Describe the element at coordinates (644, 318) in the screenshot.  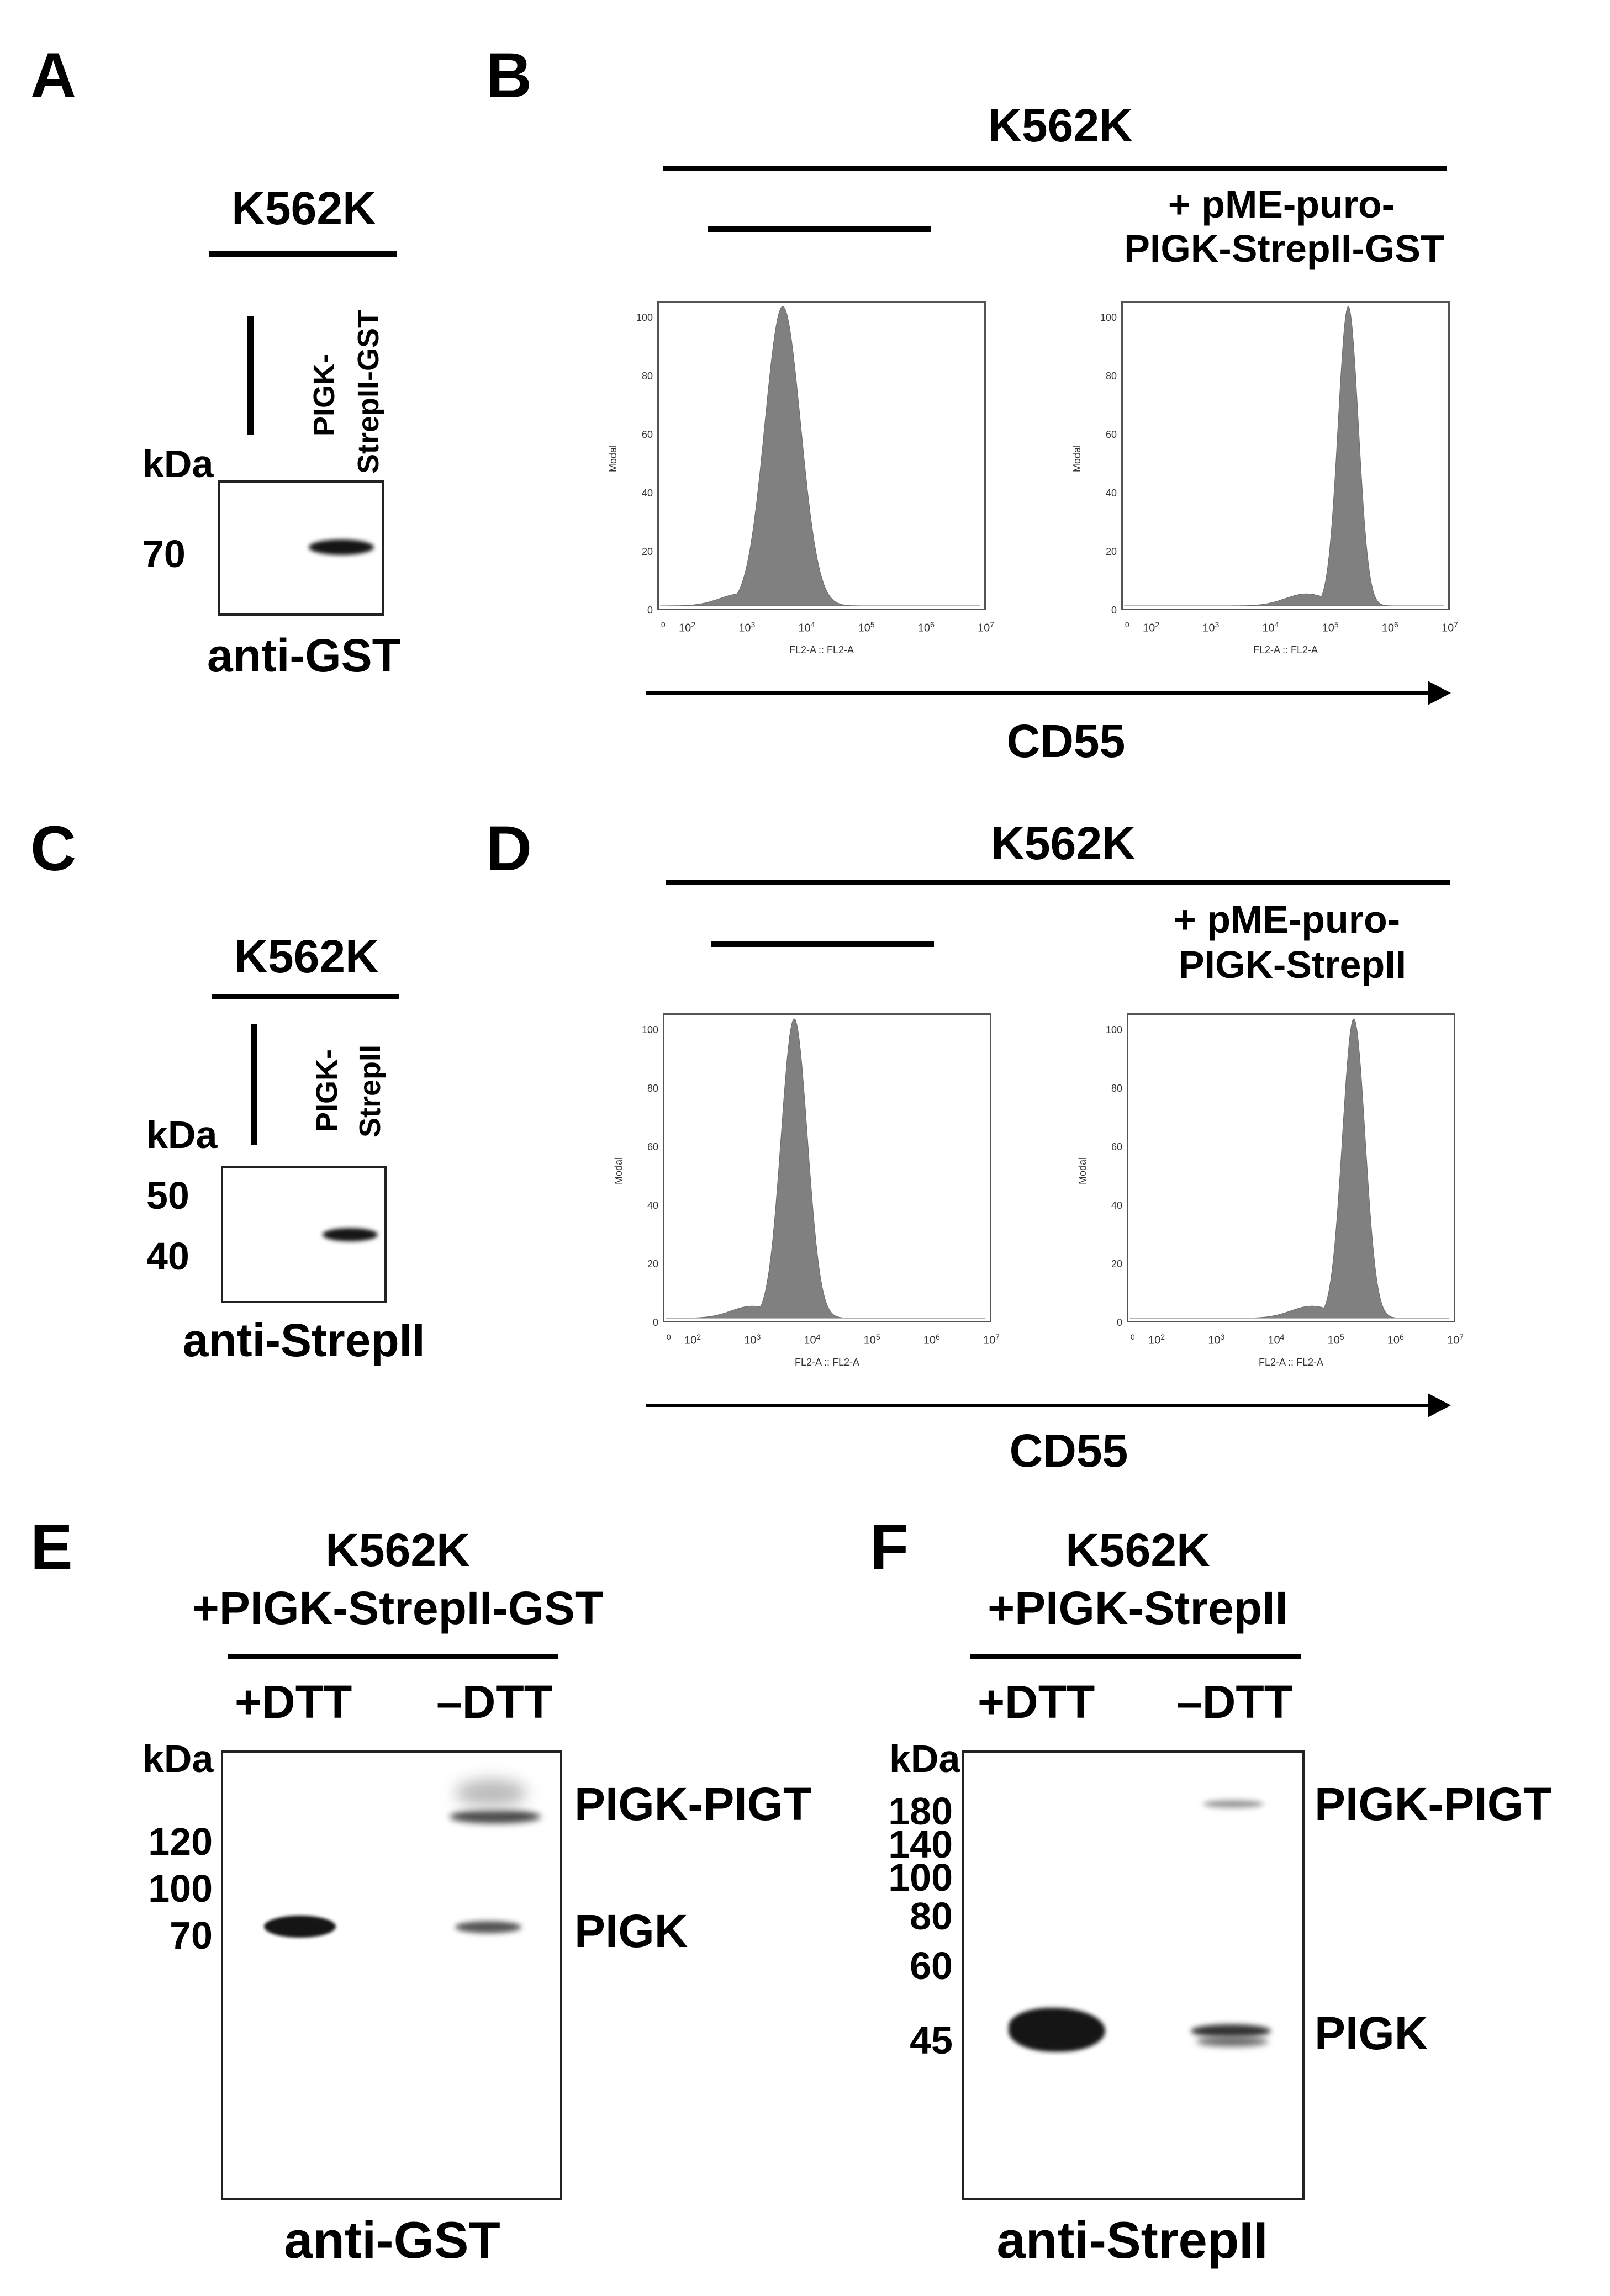
I see `panel-b-histogram-left-y-tick: 100` at that location.